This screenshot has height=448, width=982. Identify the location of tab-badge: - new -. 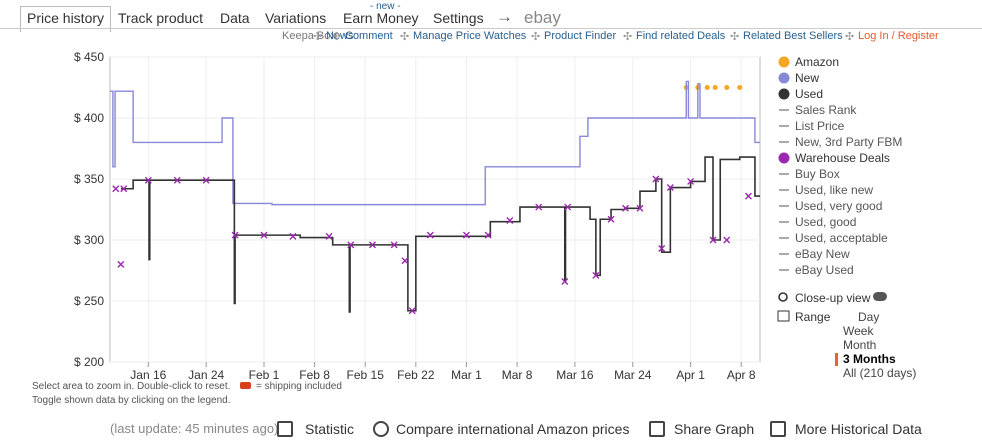
(385, 6).